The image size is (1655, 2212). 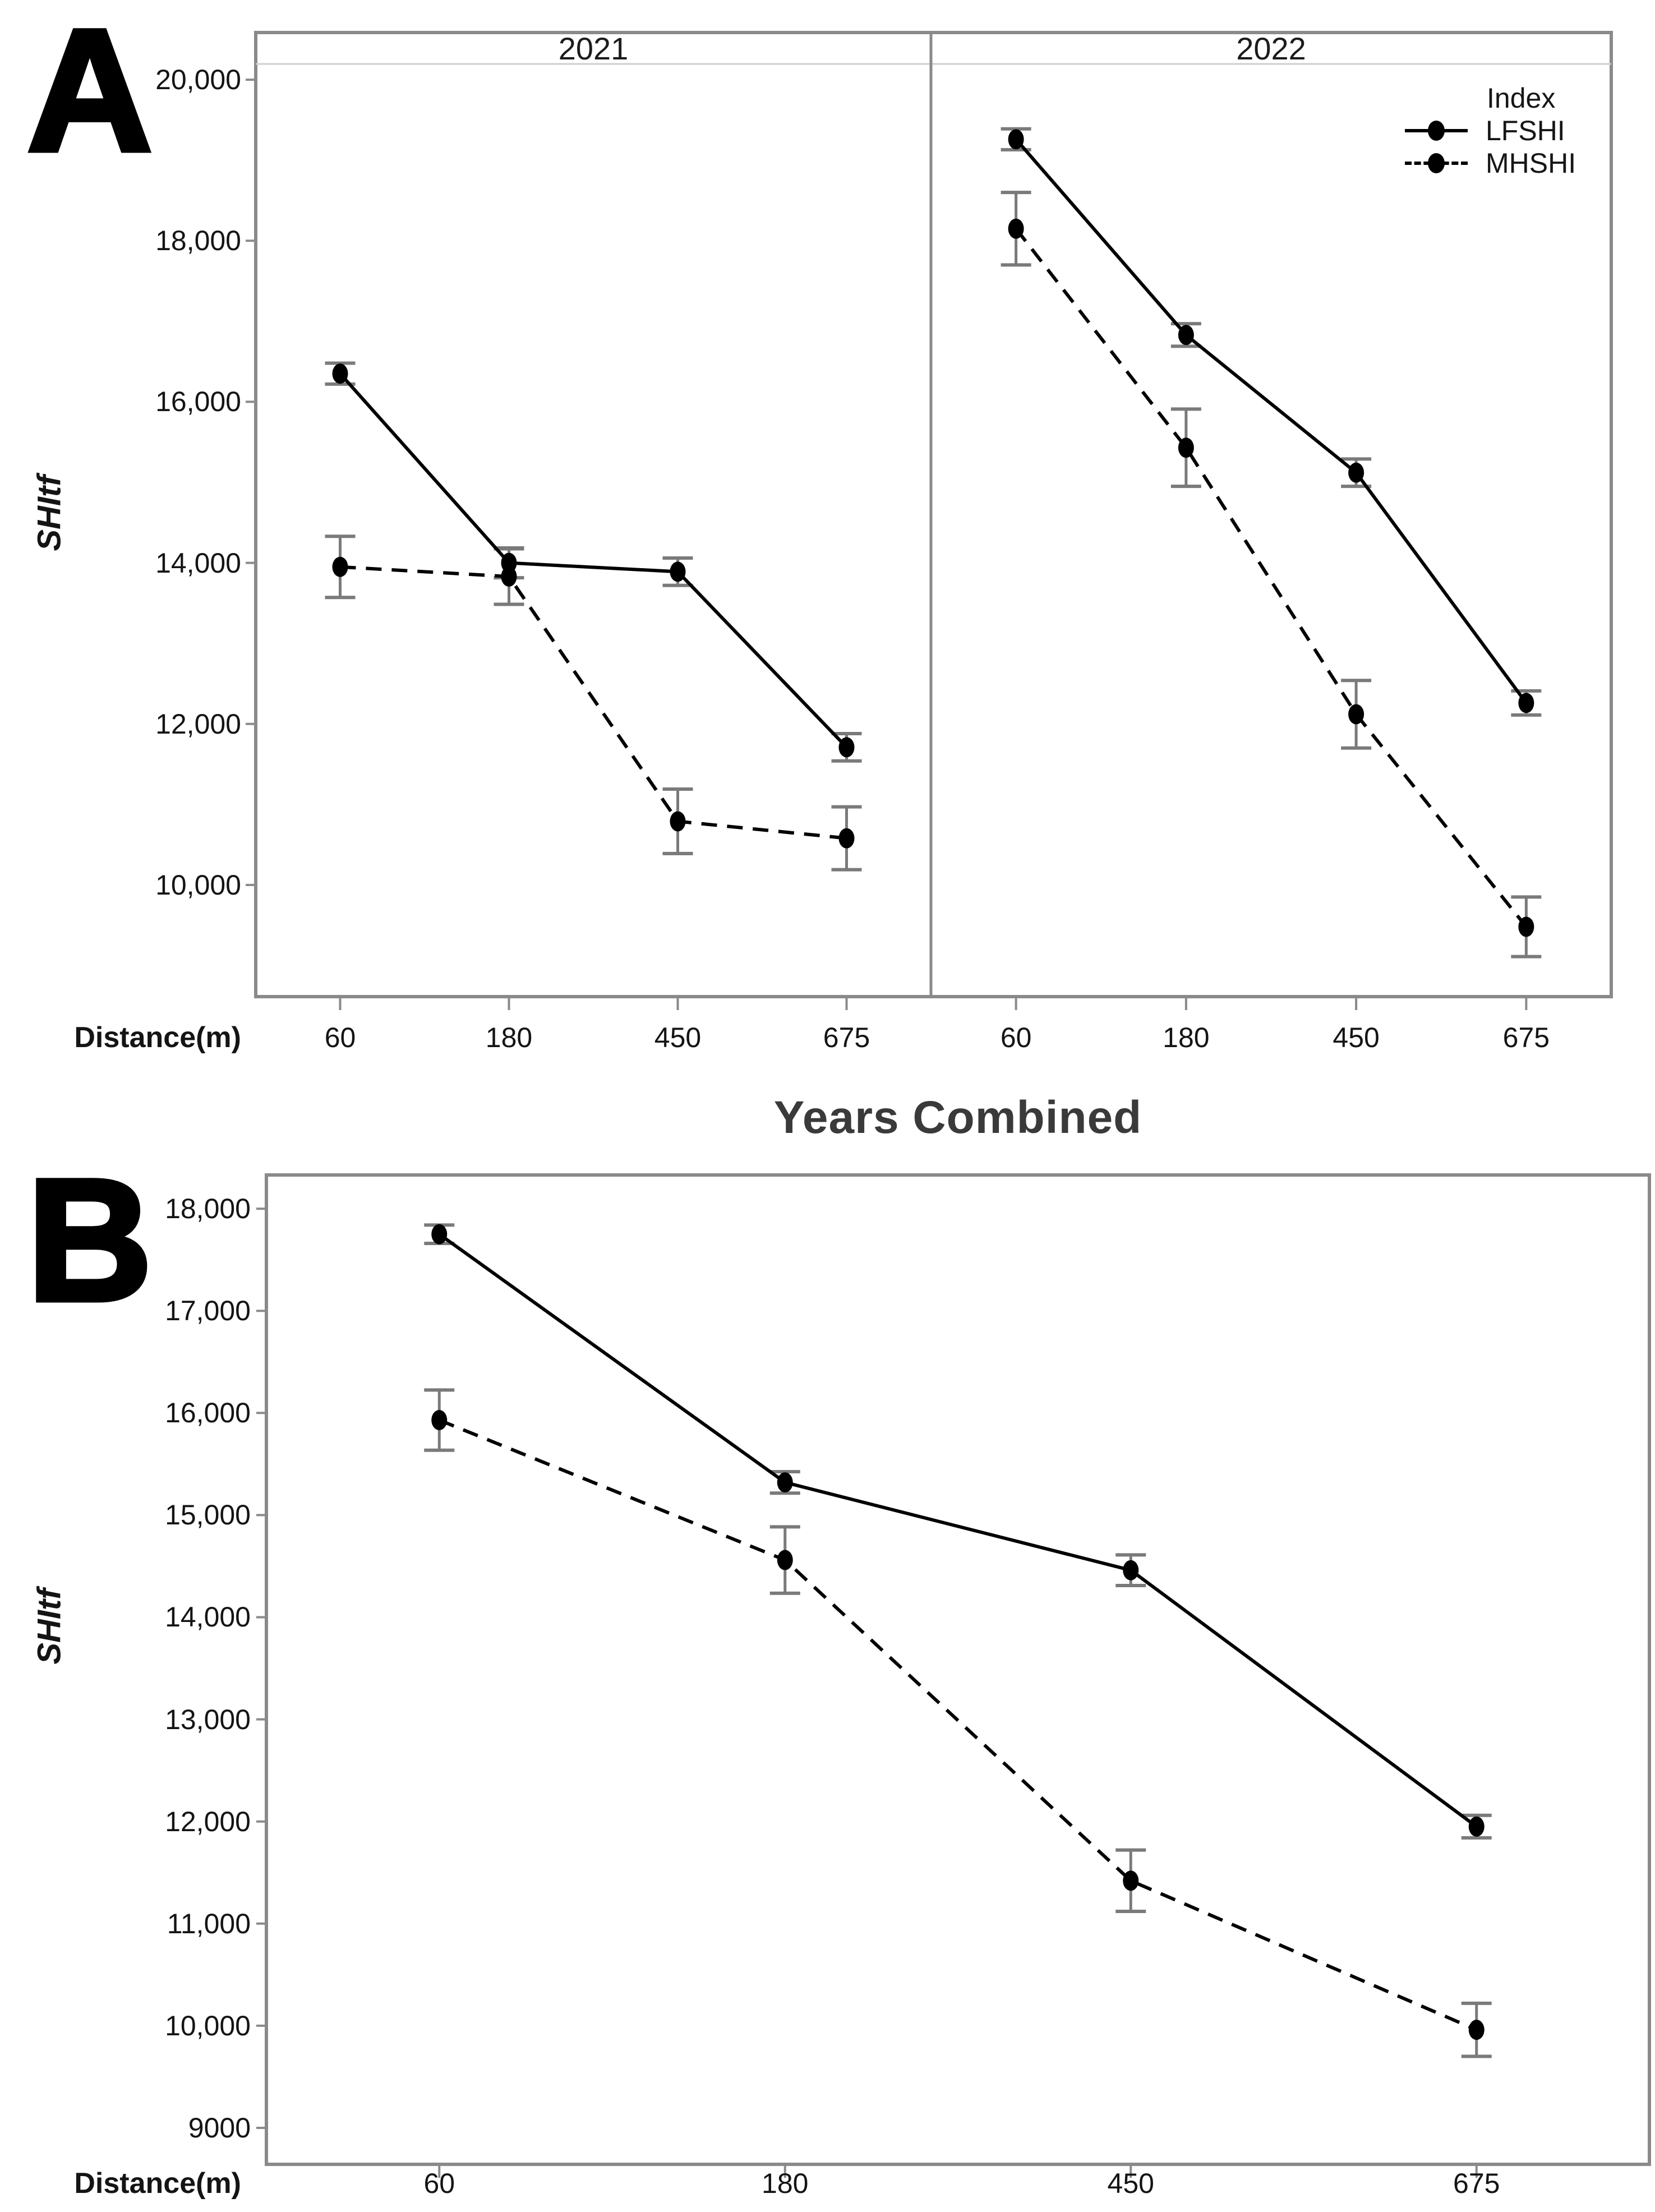 I want to click on lfshi-solid-line-marker-icon, so click(x=1436, y=130).